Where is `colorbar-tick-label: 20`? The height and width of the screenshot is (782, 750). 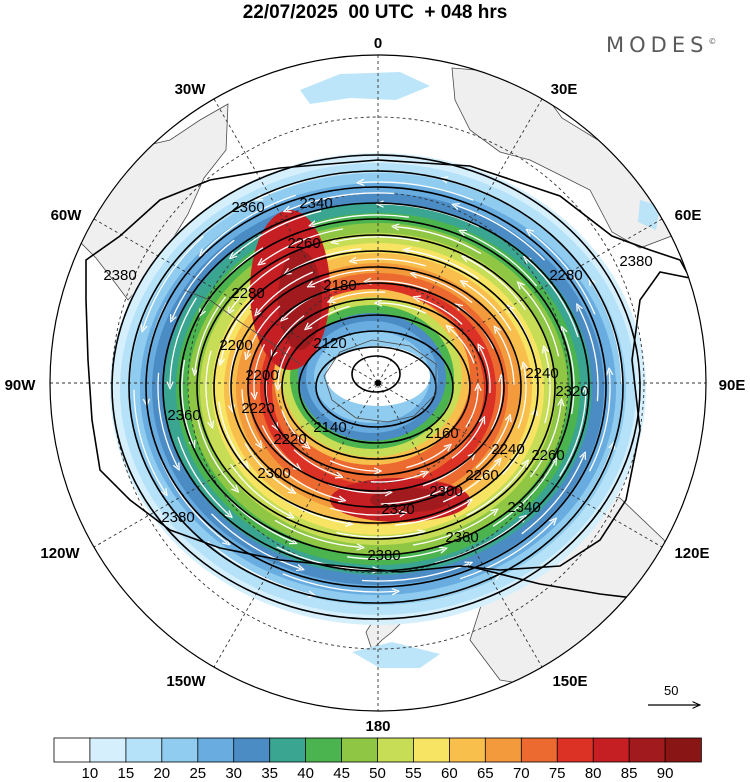
colorbar-tick-label: 20 is located at coordinates (162, 773).